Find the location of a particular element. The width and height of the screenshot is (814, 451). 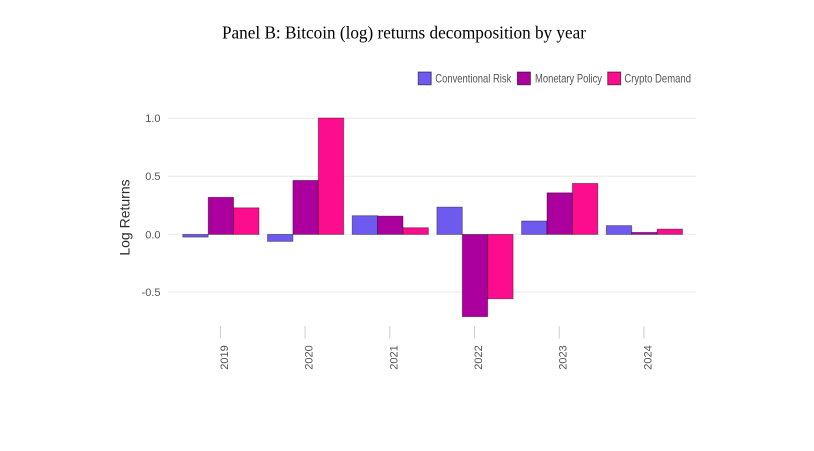

svg-text: 2024 is located at coordinates (648, 357).